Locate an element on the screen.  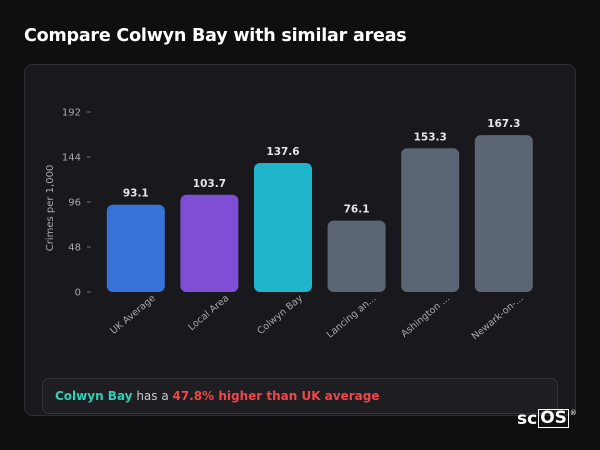
bar-value-label: 167.3 is located at coordinates (503, 124).